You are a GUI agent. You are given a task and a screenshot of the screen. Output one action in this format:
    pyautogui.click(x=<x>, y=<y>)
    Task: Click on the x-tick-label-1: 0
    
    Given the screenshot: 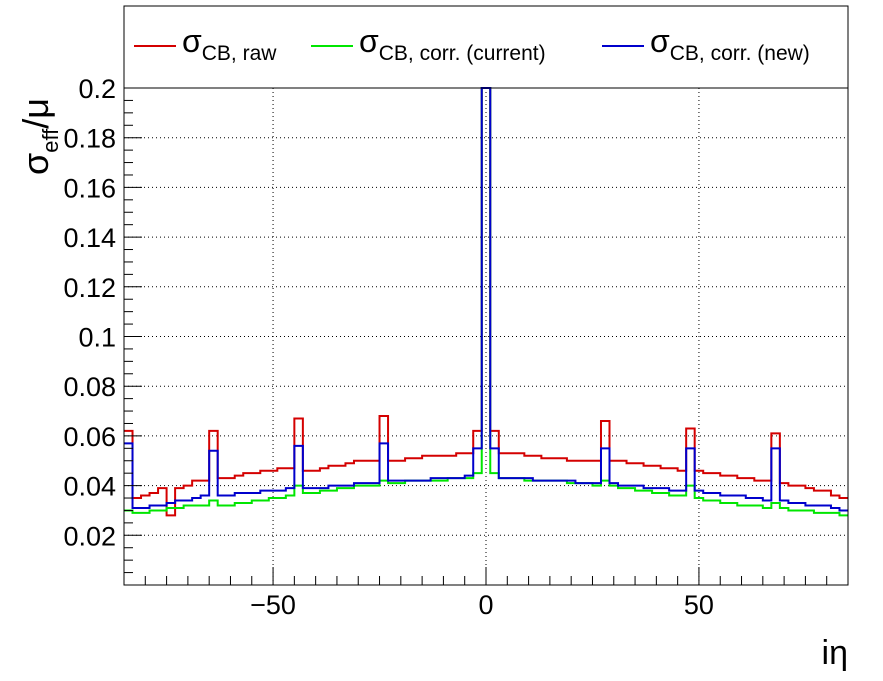 What is the action you would take?
    pyautogui.click(x=485, y=605)
    